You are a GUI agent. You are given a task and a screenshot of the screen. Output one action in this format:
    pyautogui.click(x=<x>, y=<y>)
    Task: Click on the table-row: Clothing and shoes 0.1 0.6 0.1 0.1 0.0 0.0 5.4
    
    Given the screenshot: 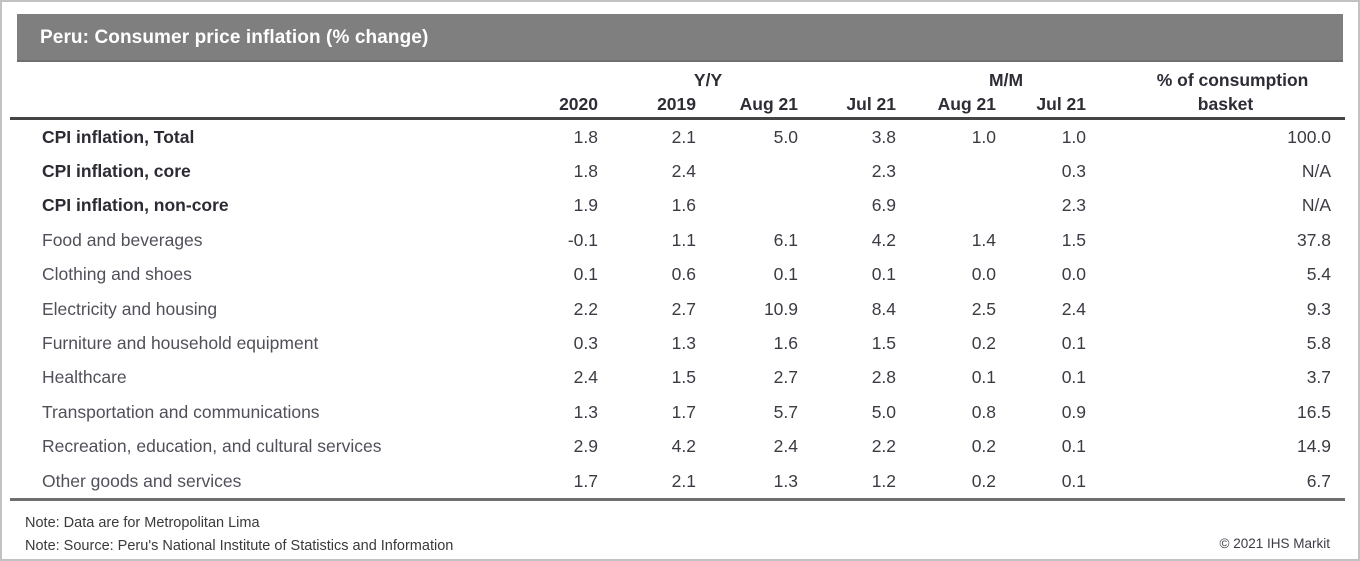 What is the action you would take?
    pyautogui.click(x=677, y=275)
    